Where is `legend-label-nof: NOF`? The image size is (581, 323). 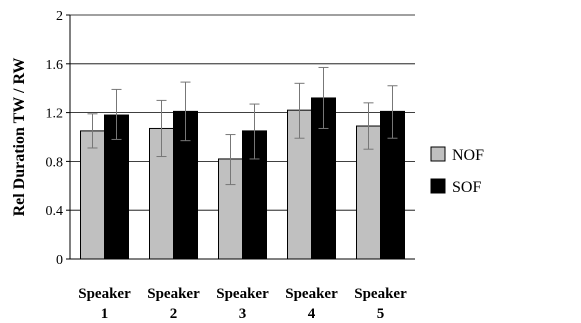 legend-label-nof: NOF is located at coordinates (468, 155).